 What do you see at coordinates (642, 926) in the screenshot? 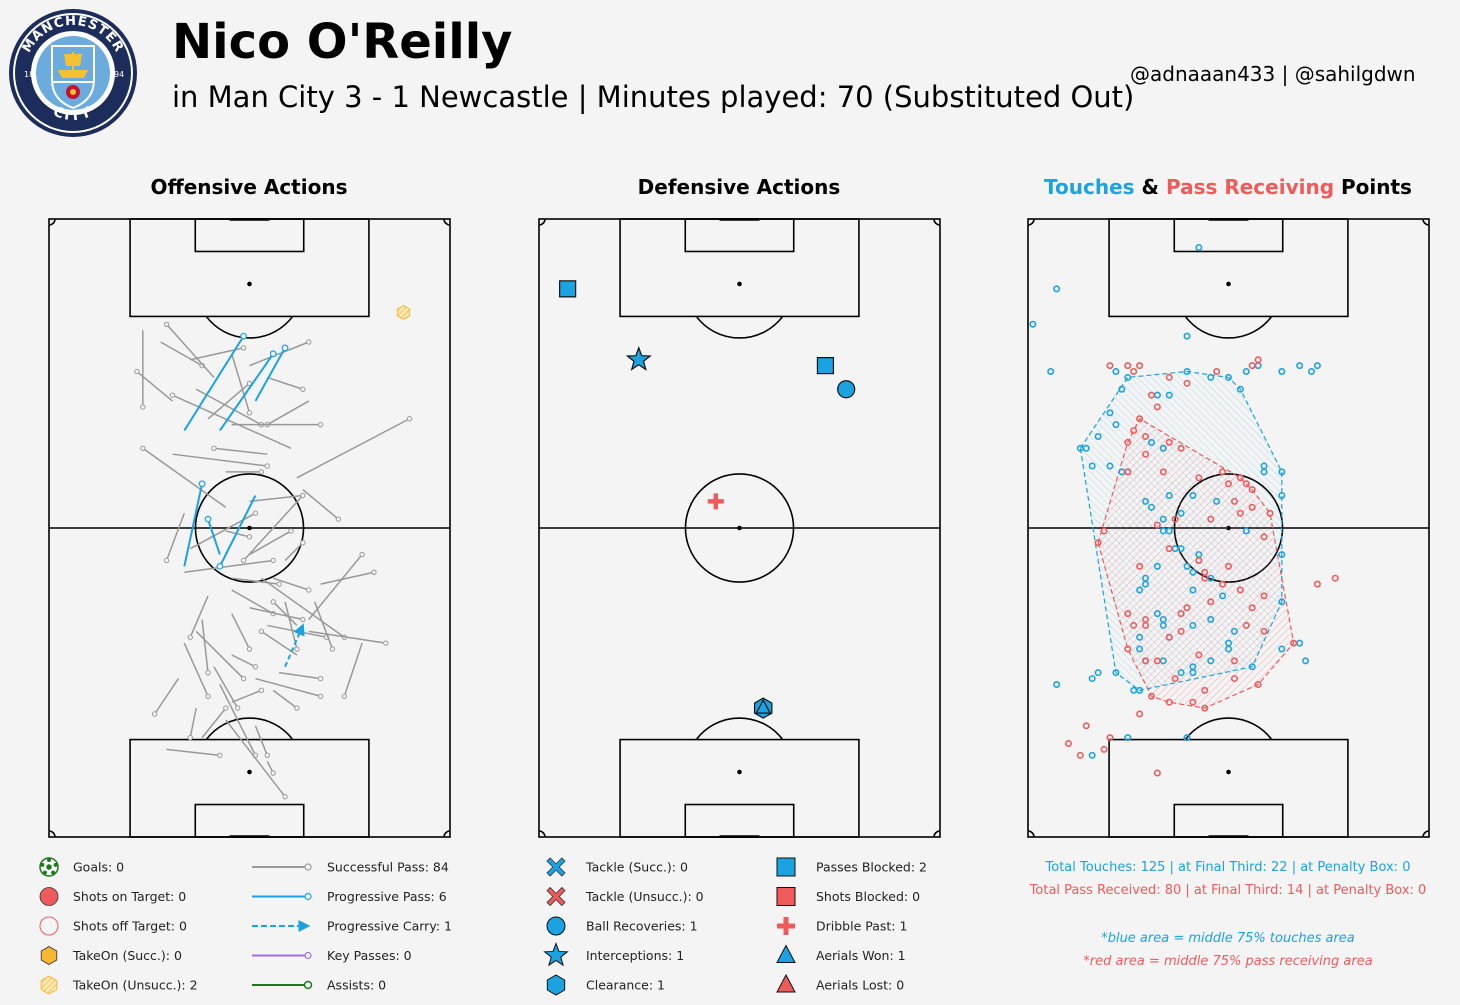
I see `legend-label: Ball Recoveries: 1` at bounding box center [642, 926].